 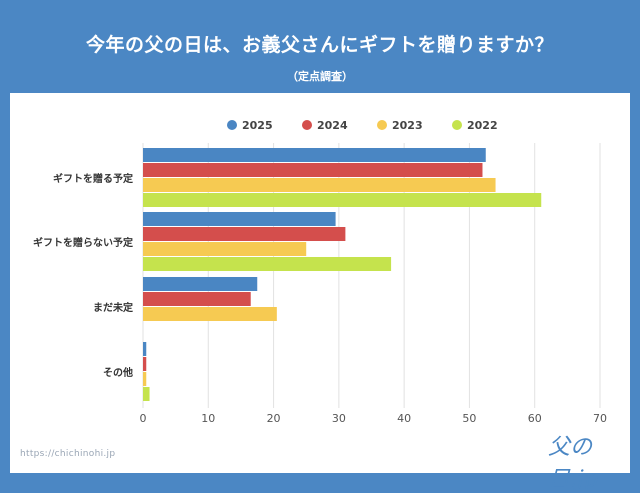 I want to click on legend-label: 2023, so click(x=407, y=125).